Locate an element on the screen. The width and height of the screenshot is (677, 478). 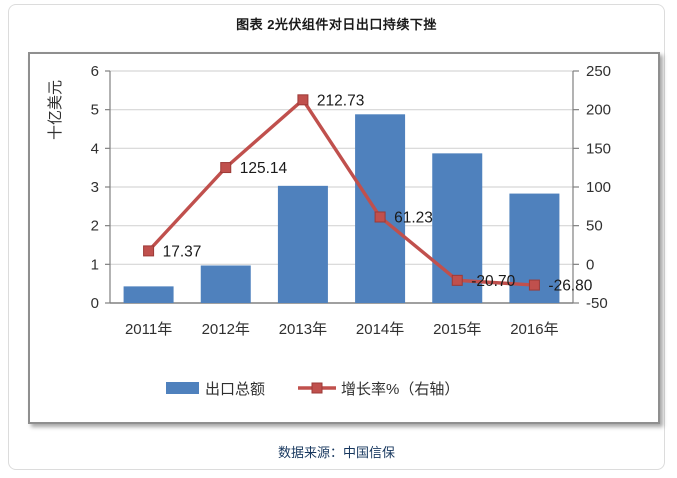
point-label: -26.80 is located at coordinates (570, 286).